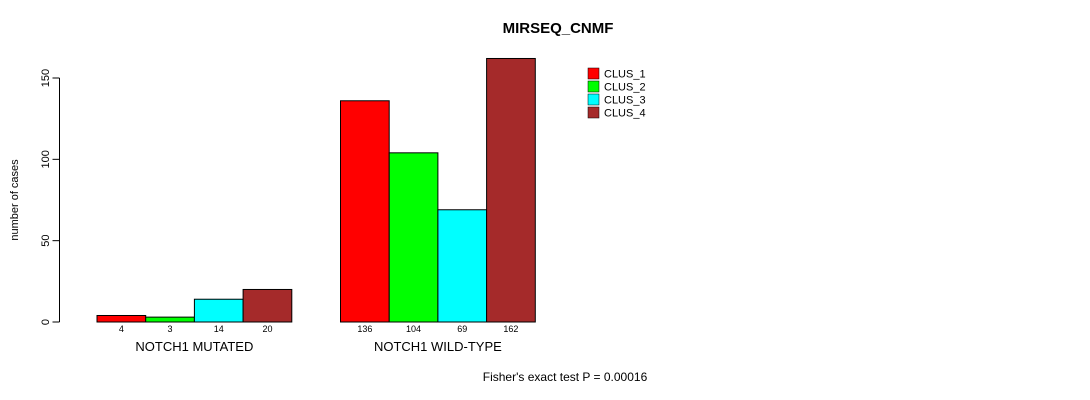 The width and height of the screenshot is (1090, 400). I want to click on bar-value-label: 69, so click(462, 329).